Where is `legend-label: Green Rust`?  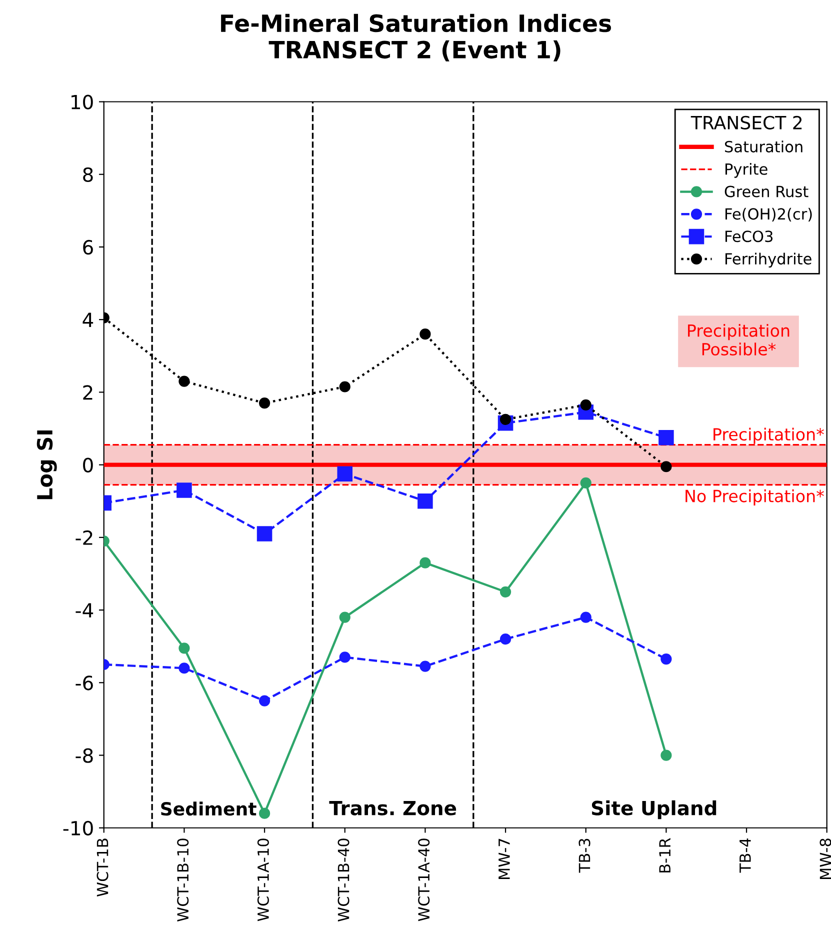
legend-label: Green Rust is located at coordinates (766, 192).